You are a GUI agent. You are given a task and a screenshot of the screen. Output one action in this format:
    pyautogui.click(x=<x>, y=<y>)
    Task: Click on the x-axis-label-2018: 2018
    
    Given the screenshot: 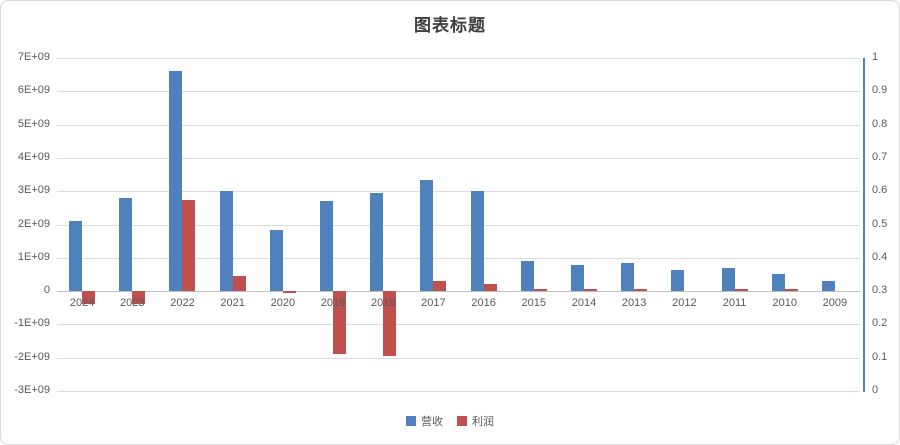 What is the action you would take?
    pyautogui.click(x=383, y=303)
    